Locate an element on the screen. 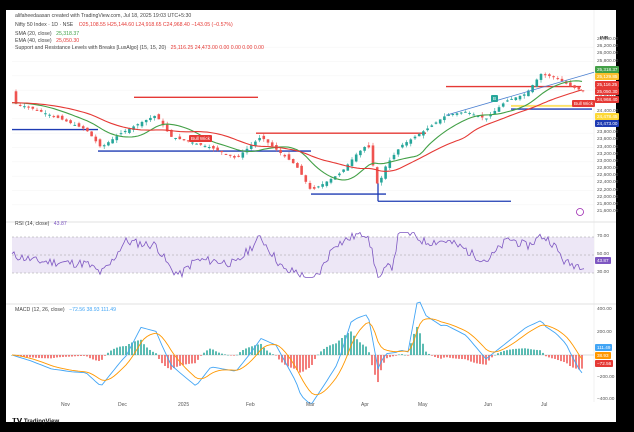 The height and width of the screenshot is (432, 634). ema-label: EMA (40, close) is located at coordinates (33, 41).